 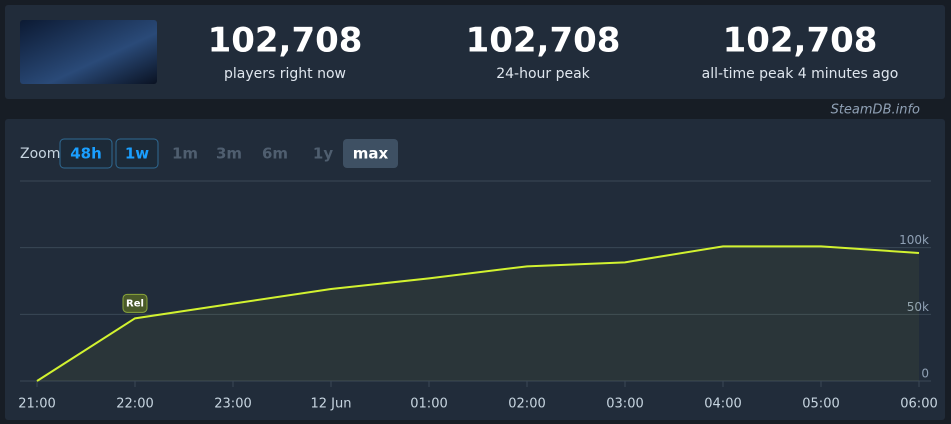 I want to click on zoom-button: max, so click(x=371, y=154).